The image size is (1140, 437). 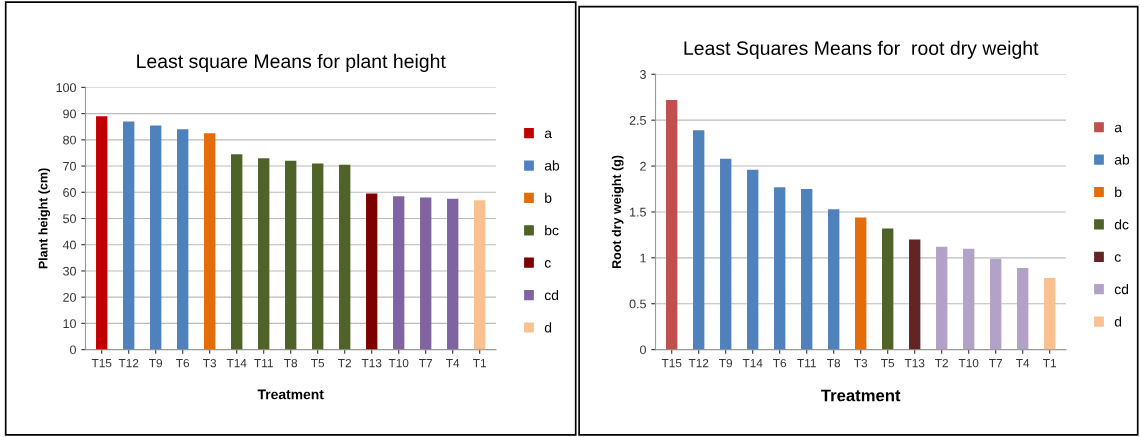 I want to click on legend-label: dc, so click(x=1121, y=224).